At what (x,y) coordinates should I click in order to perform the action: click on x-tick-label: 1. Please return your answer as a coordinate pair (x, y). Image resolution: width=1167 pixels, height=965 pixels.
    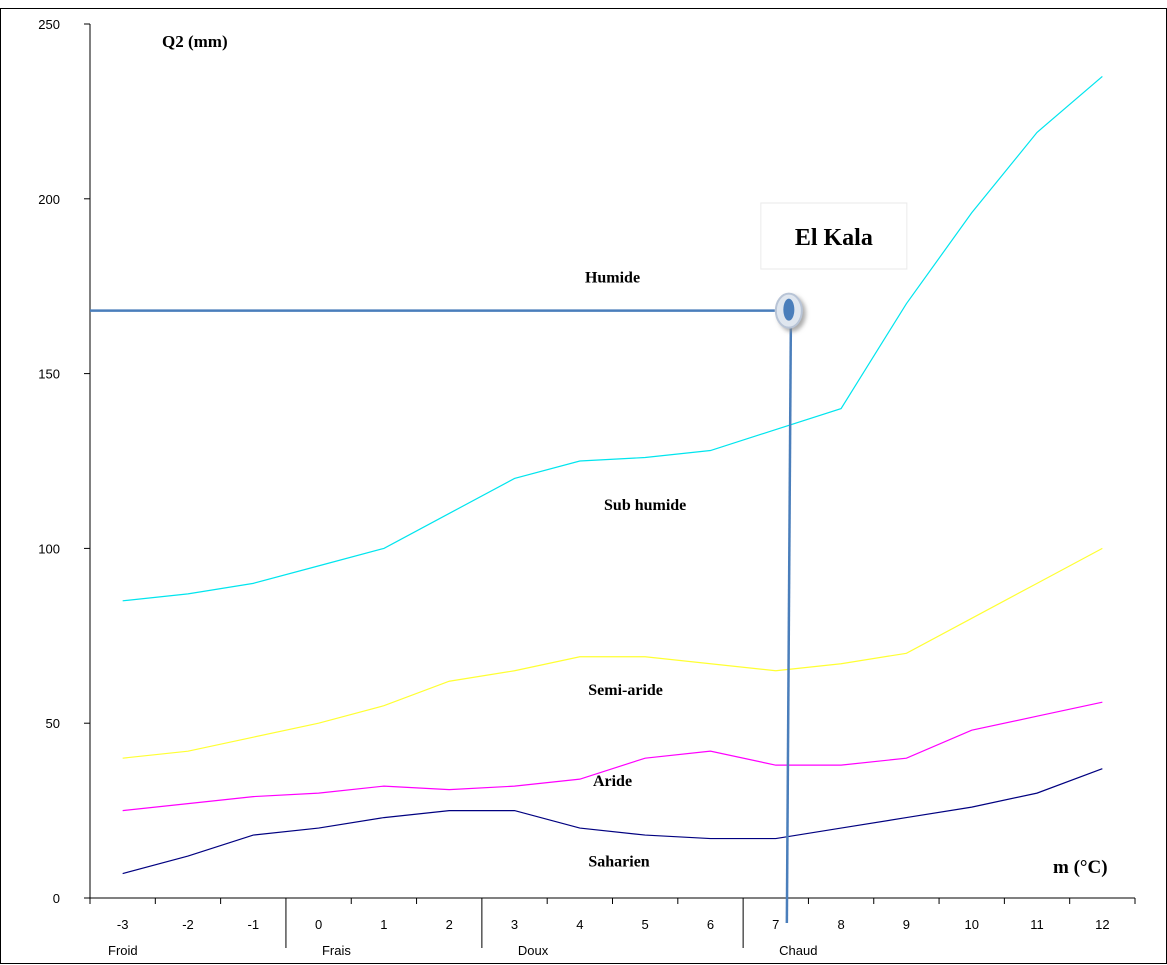
    Looking at the image, I should click on (383, 924).